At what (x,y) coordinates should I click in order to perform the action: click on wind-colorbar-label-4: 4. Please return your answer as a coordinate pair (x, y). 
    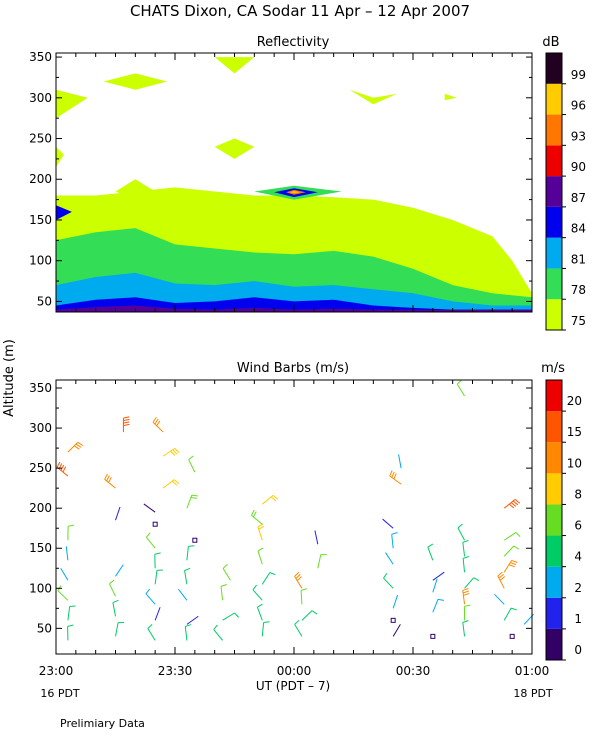
    Looking at the image, I should click on (578, 557).